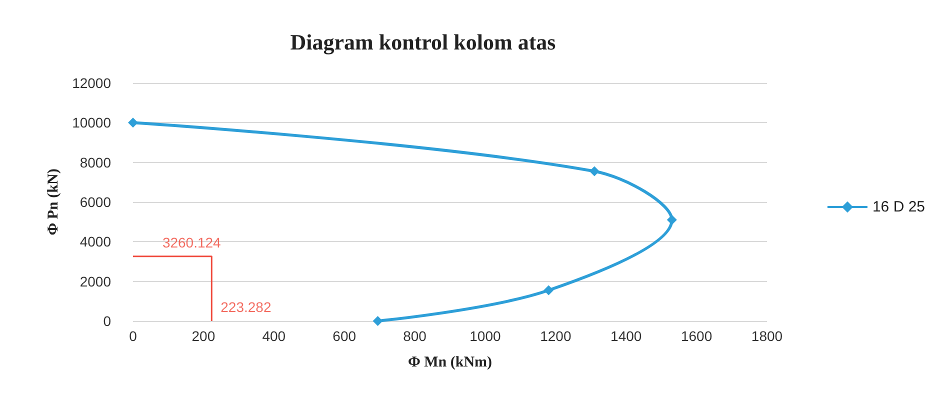 This screenshot has height=414, width=948. Describe the element at coordinates (246, 307) in the screenshot. I see `annotation: 223.282` at that location.